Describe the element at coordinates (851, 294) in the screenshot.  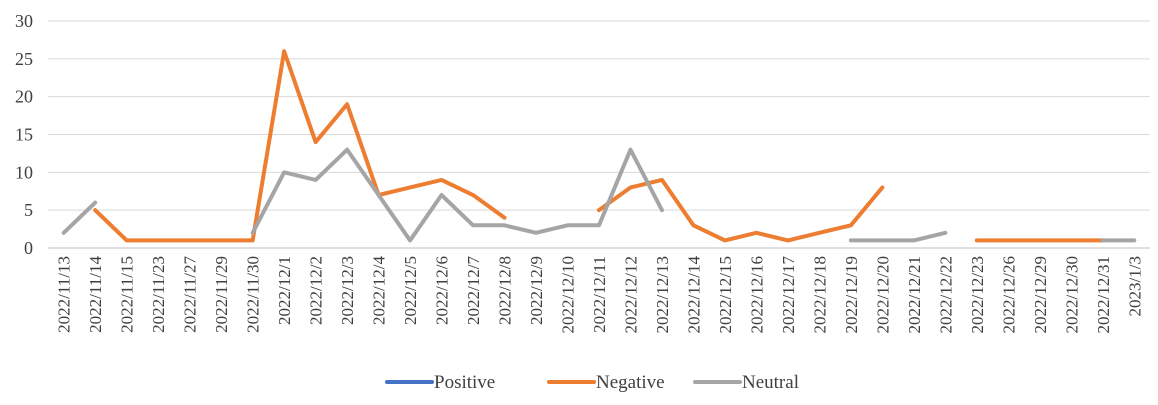
I see `x-tick-label: 2022/12/19` at that location.